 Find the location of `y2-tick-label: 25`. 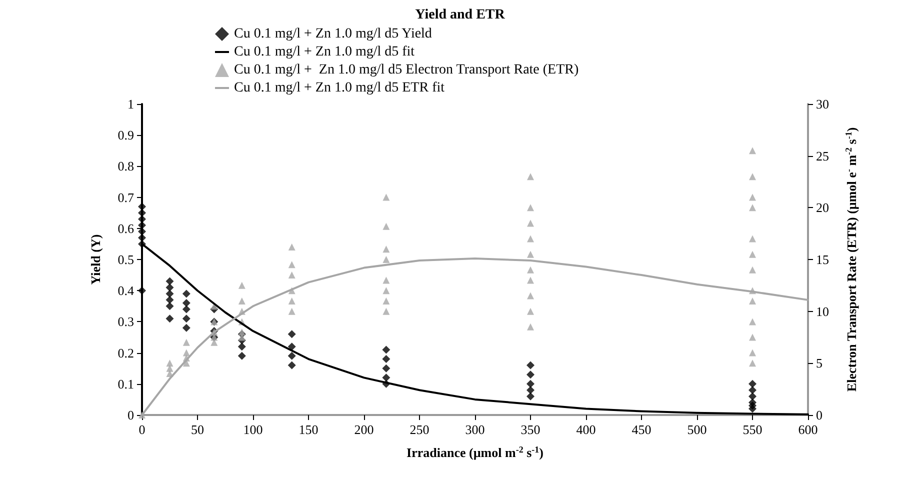

y2-tick-label: 25 is located at coordinates (822, 156).